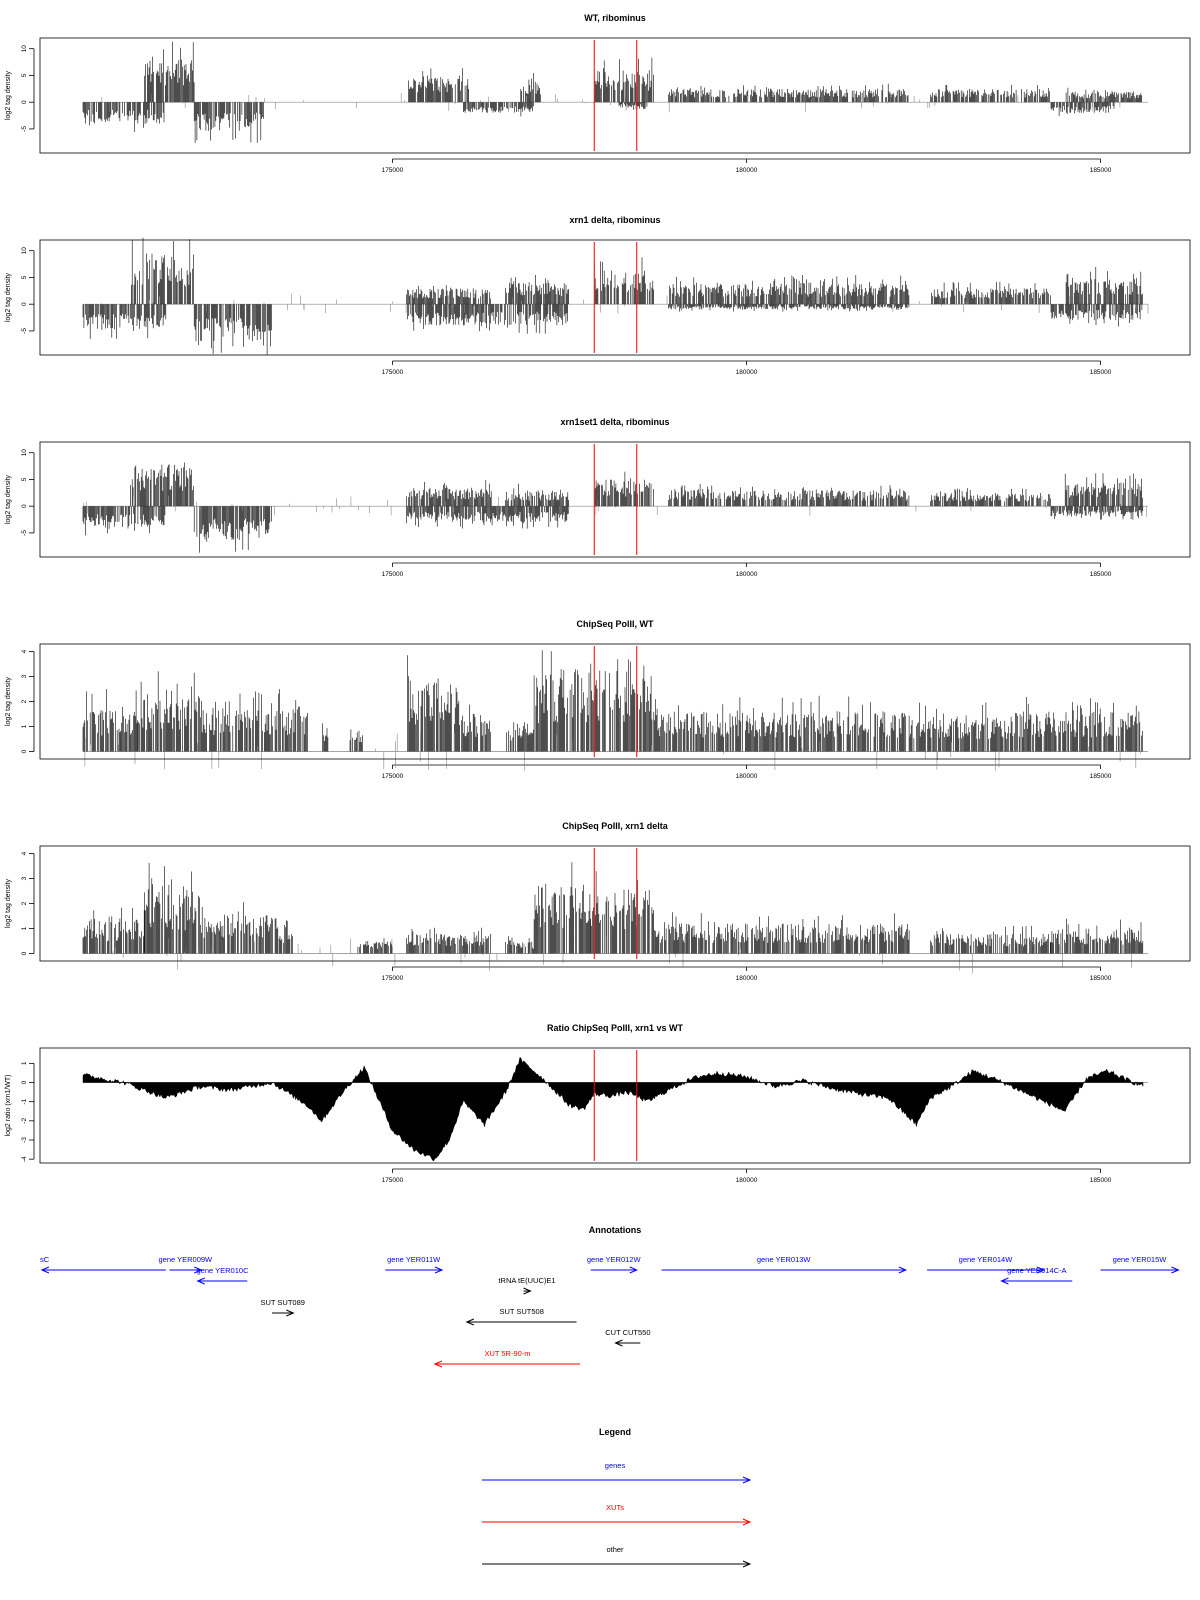 The height and width of the screenshot is (1600, 1200). I want to click on feature-gene: gene YER015W, so click(1140, 1264).